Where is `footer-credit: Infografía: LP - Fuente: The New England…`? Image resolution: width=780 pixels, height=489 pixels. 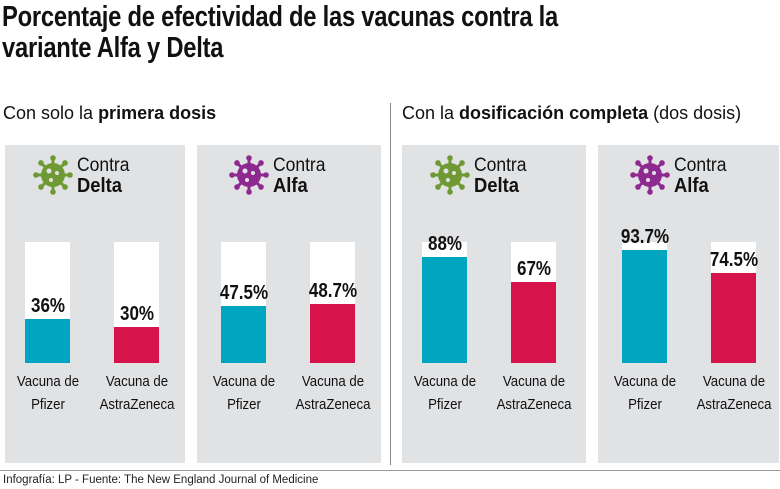
footer-credit: Infografía: LP - Fuente: The New England… is located at coordinates (161, 480).